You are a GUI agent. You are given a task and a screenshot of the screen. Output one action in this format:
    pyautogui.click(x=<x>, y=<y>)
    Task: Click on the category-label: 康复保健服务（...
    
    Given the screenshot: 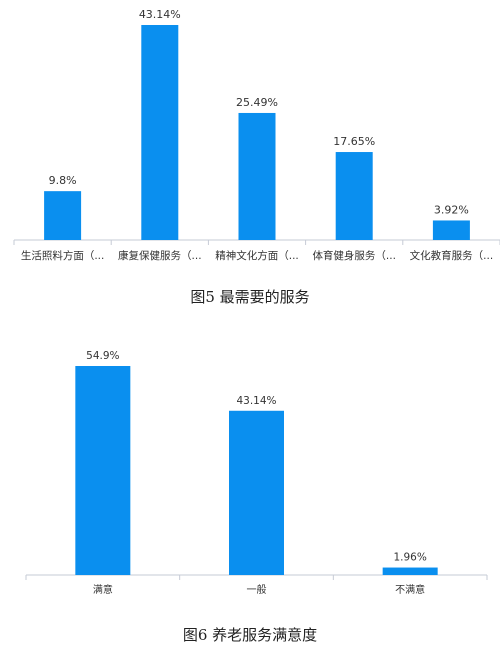 What is the action you would take?
    pyautogui.click(x=160, y=255)
    